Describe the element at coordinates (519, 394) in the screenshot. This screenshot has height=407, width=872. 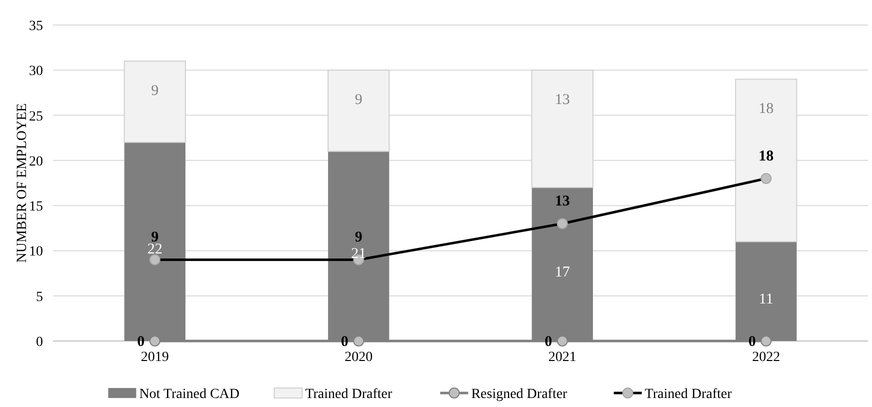
I see `legend-label: Resigned Drafter` at that location.